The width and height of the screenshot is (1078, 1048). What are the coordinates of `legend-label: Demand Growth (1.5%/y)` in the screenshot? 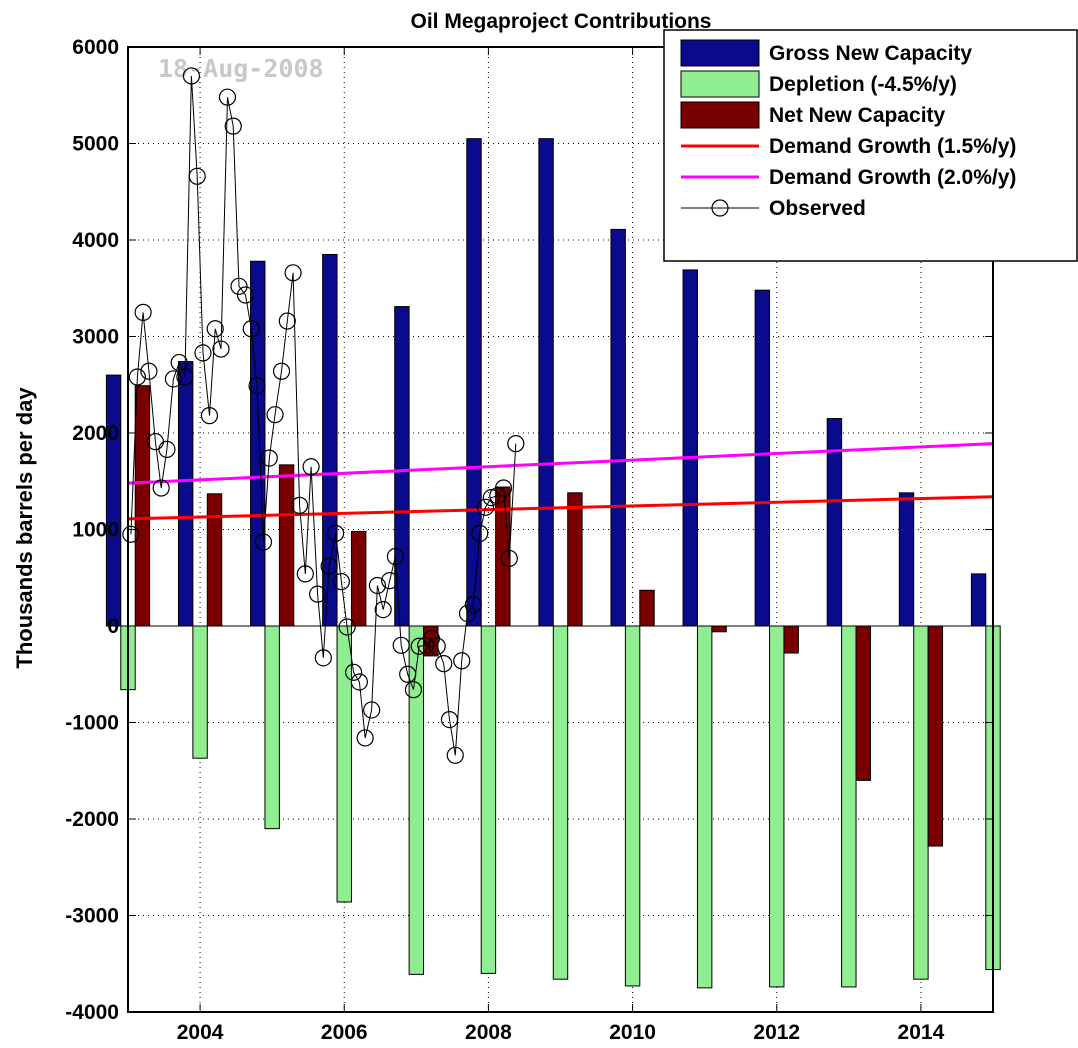 It's located at (892, 146).